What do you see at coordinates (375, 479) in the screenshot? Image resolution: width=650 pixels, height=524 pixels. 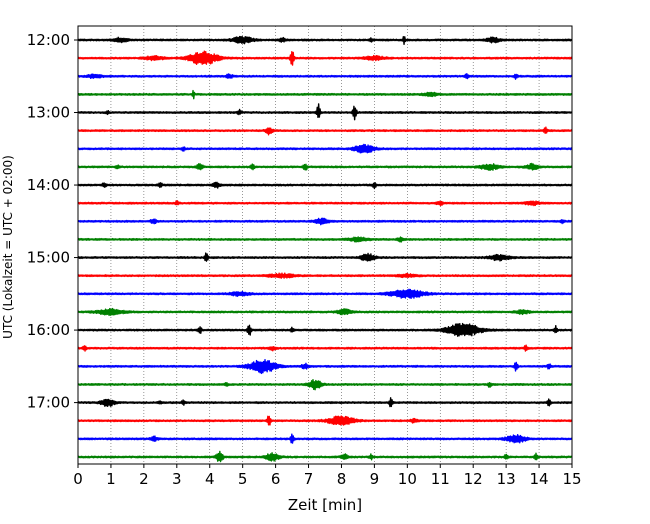 I see `x-tick-label-9: 9` at bounding box center [375, 479].